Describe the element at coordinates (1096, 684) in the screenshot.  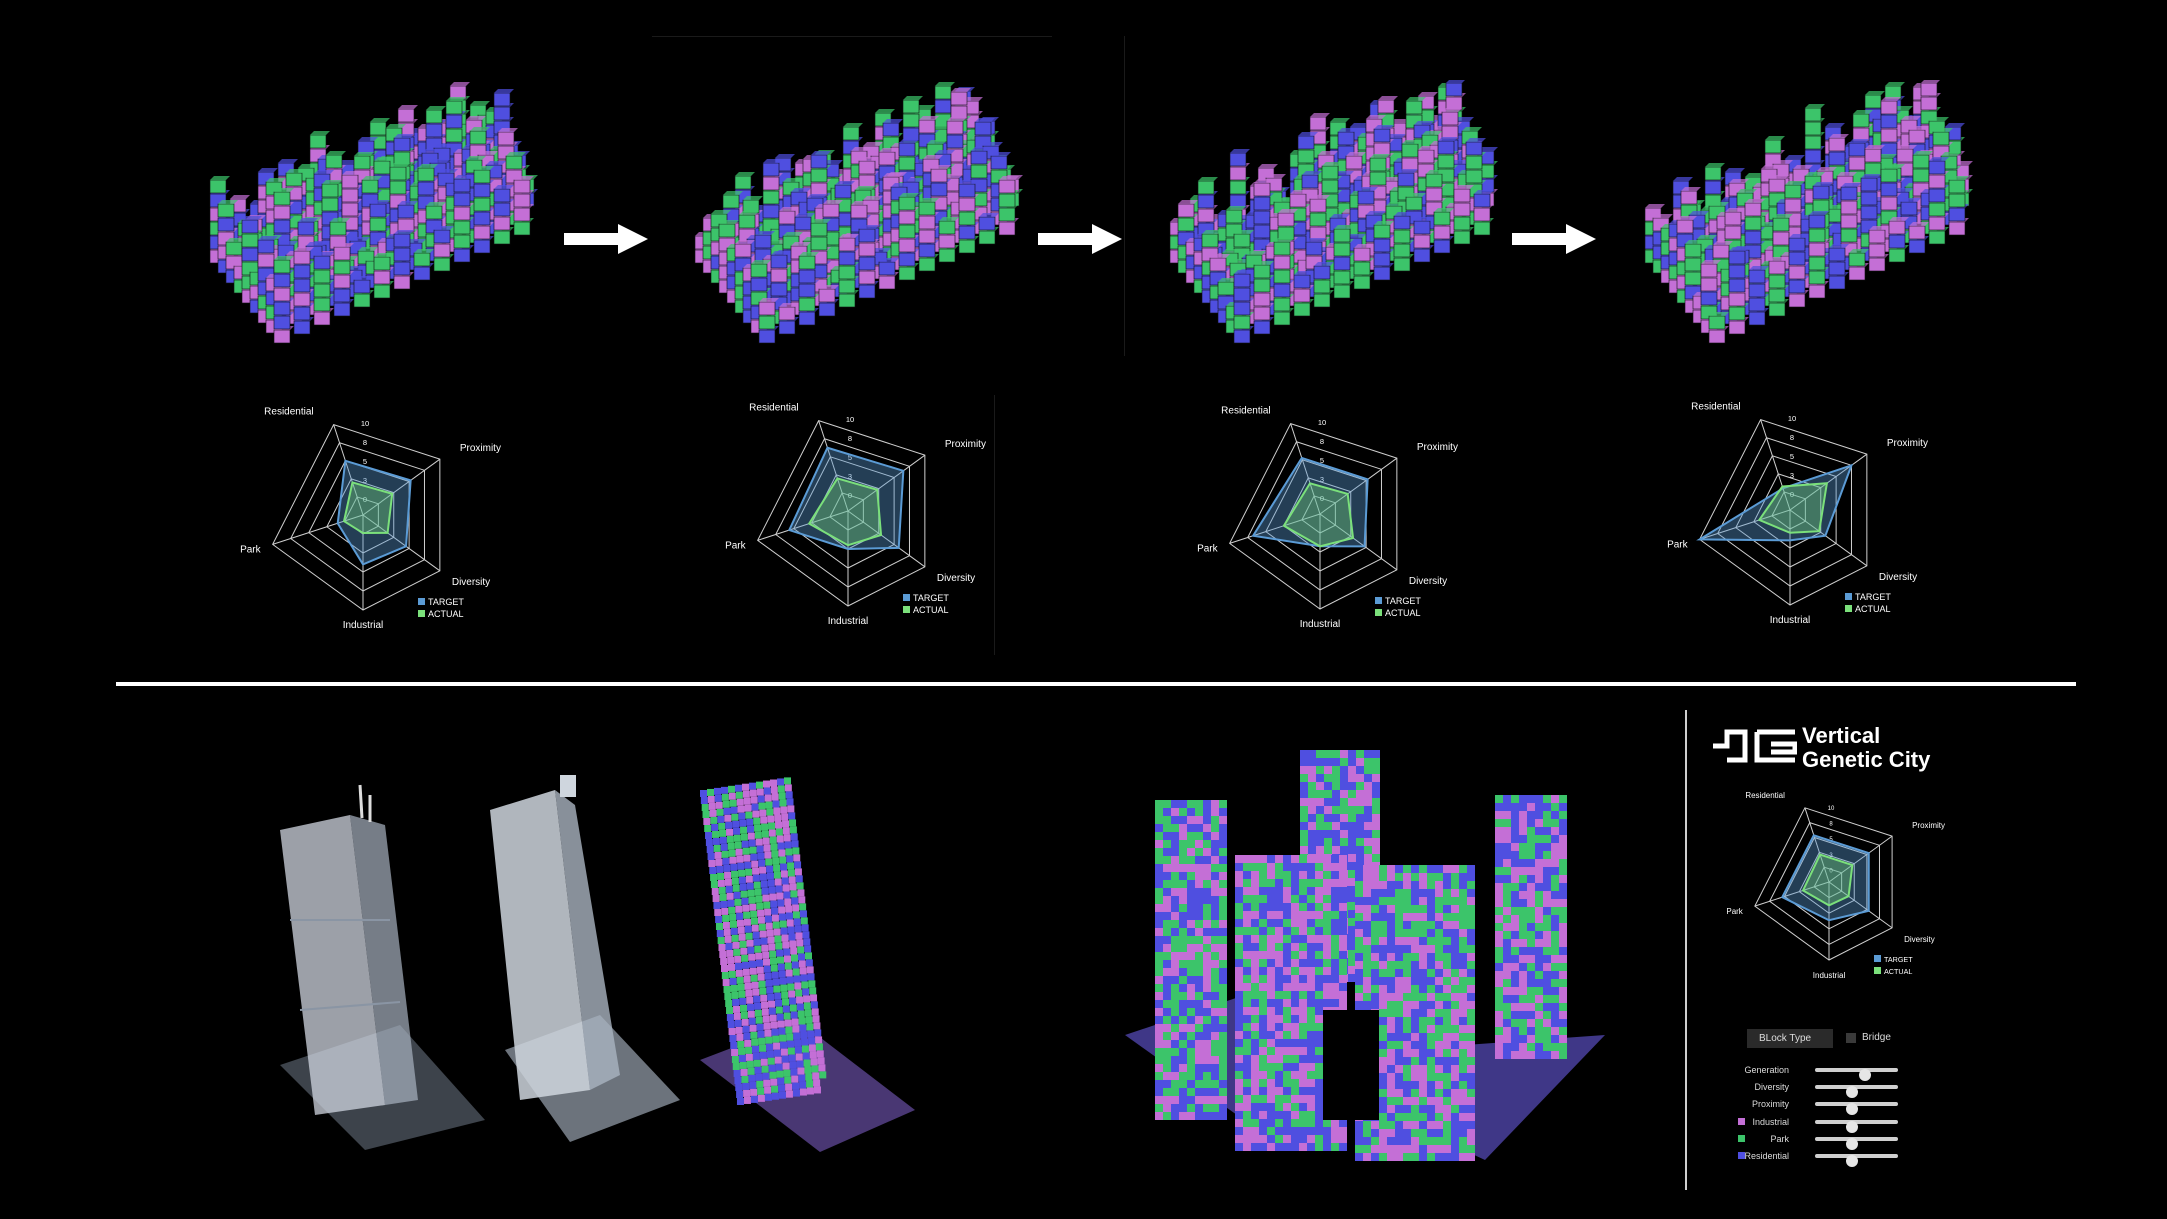
I see `section-divider` at that location.